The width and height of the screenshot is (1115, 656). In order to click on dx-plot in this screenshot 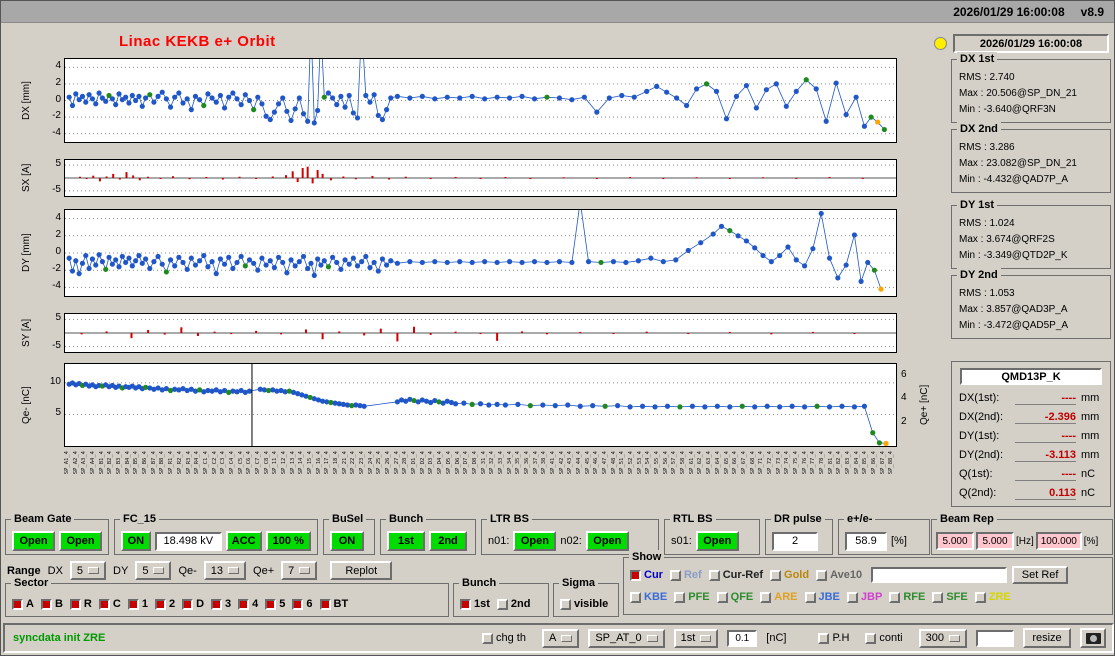, I will do `click(480, 100)`.